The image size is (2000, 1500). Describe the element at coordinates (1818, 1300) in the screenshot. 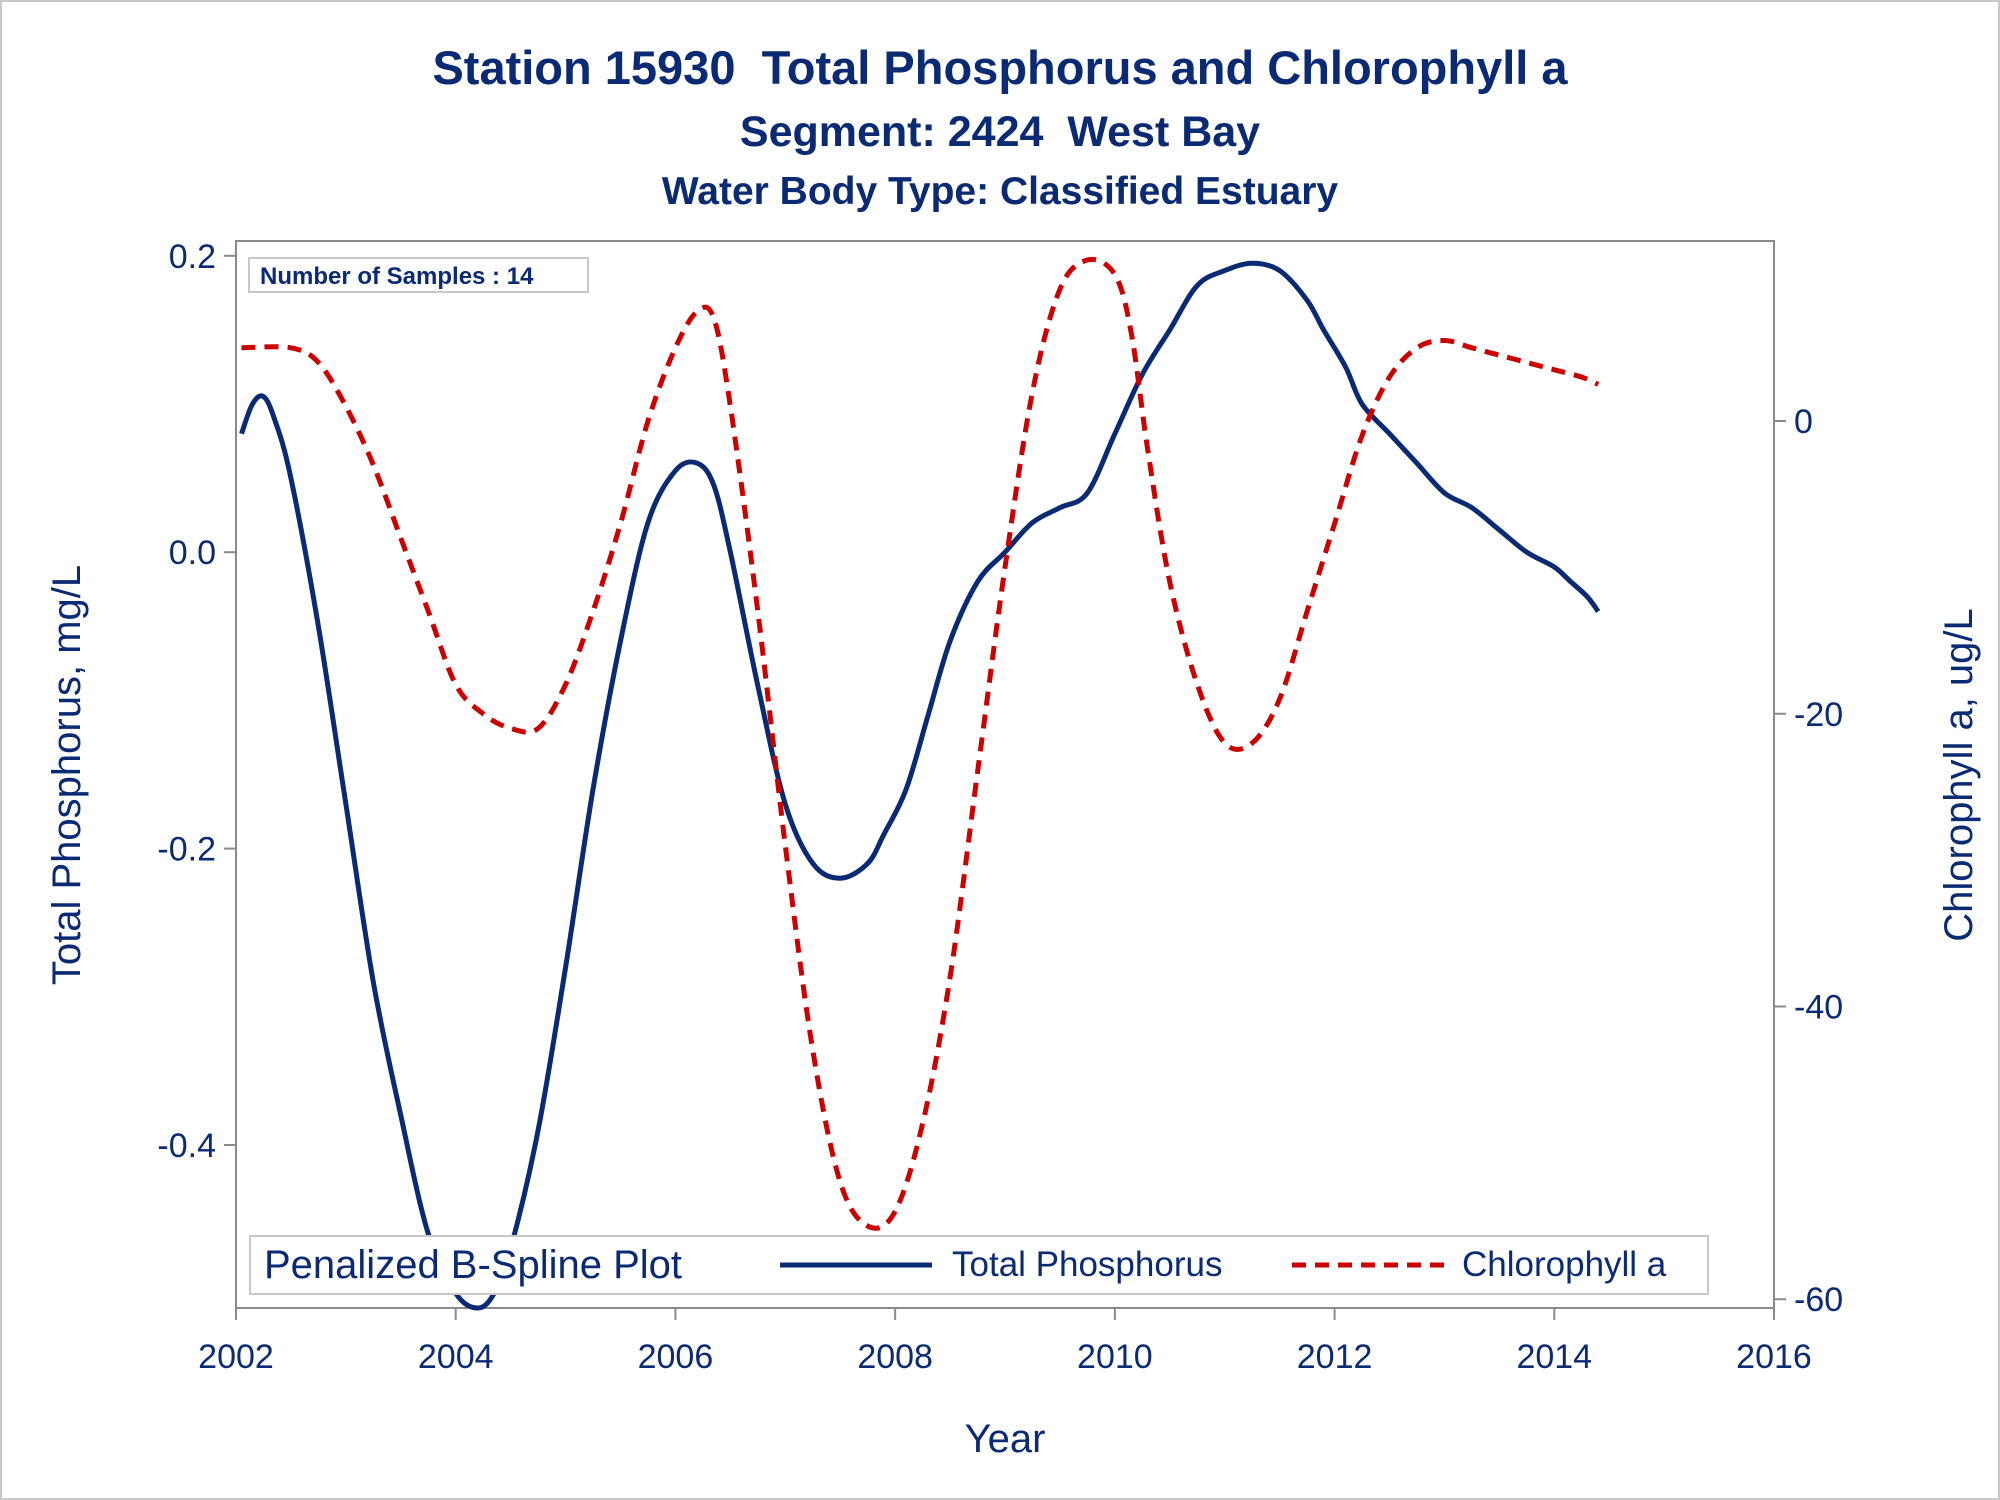

I see `y2-tick-label: -60` at that location.